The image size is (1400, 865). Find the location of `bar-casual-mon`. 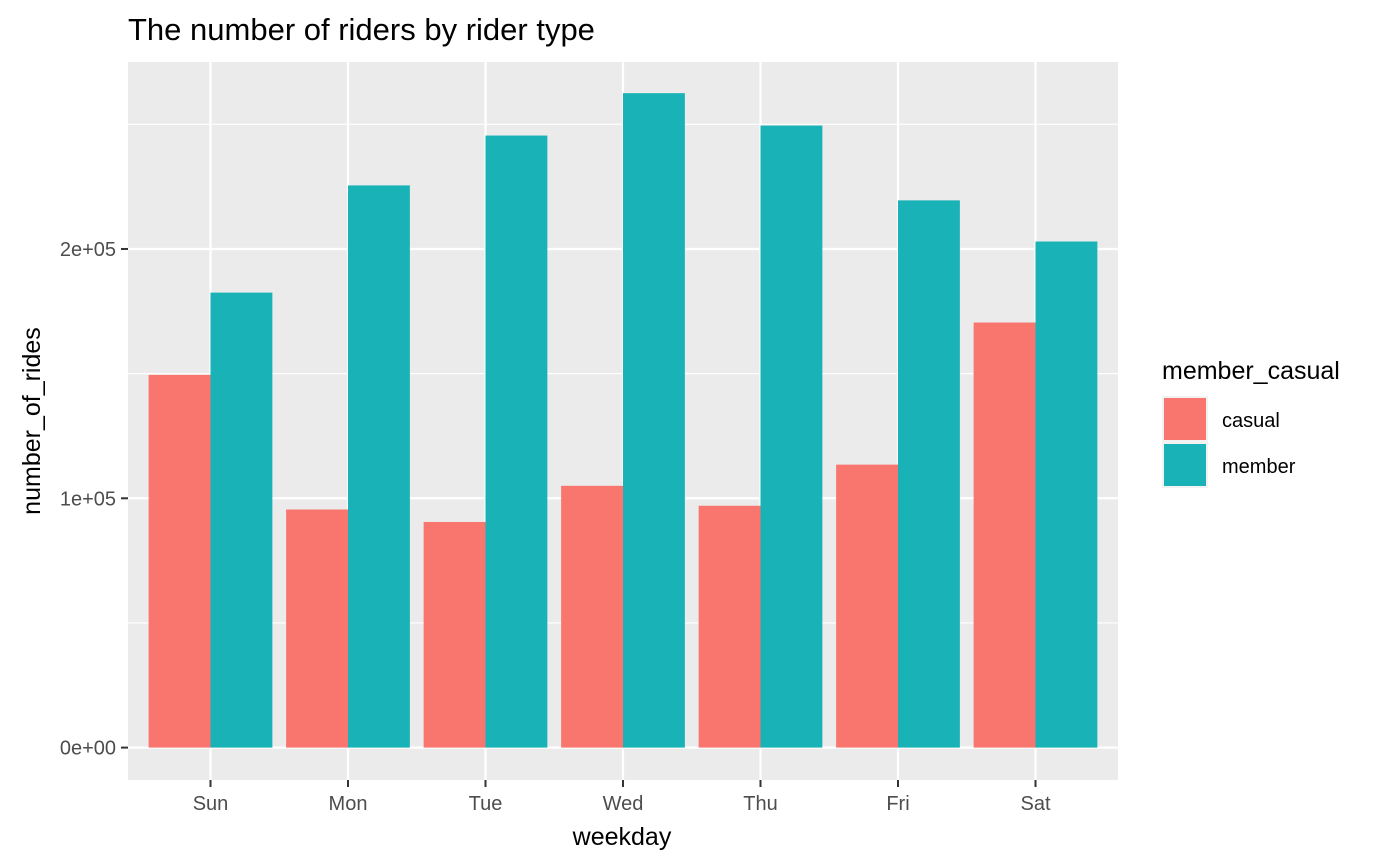

bar-casual-mon is located at coordinates (317, 628).